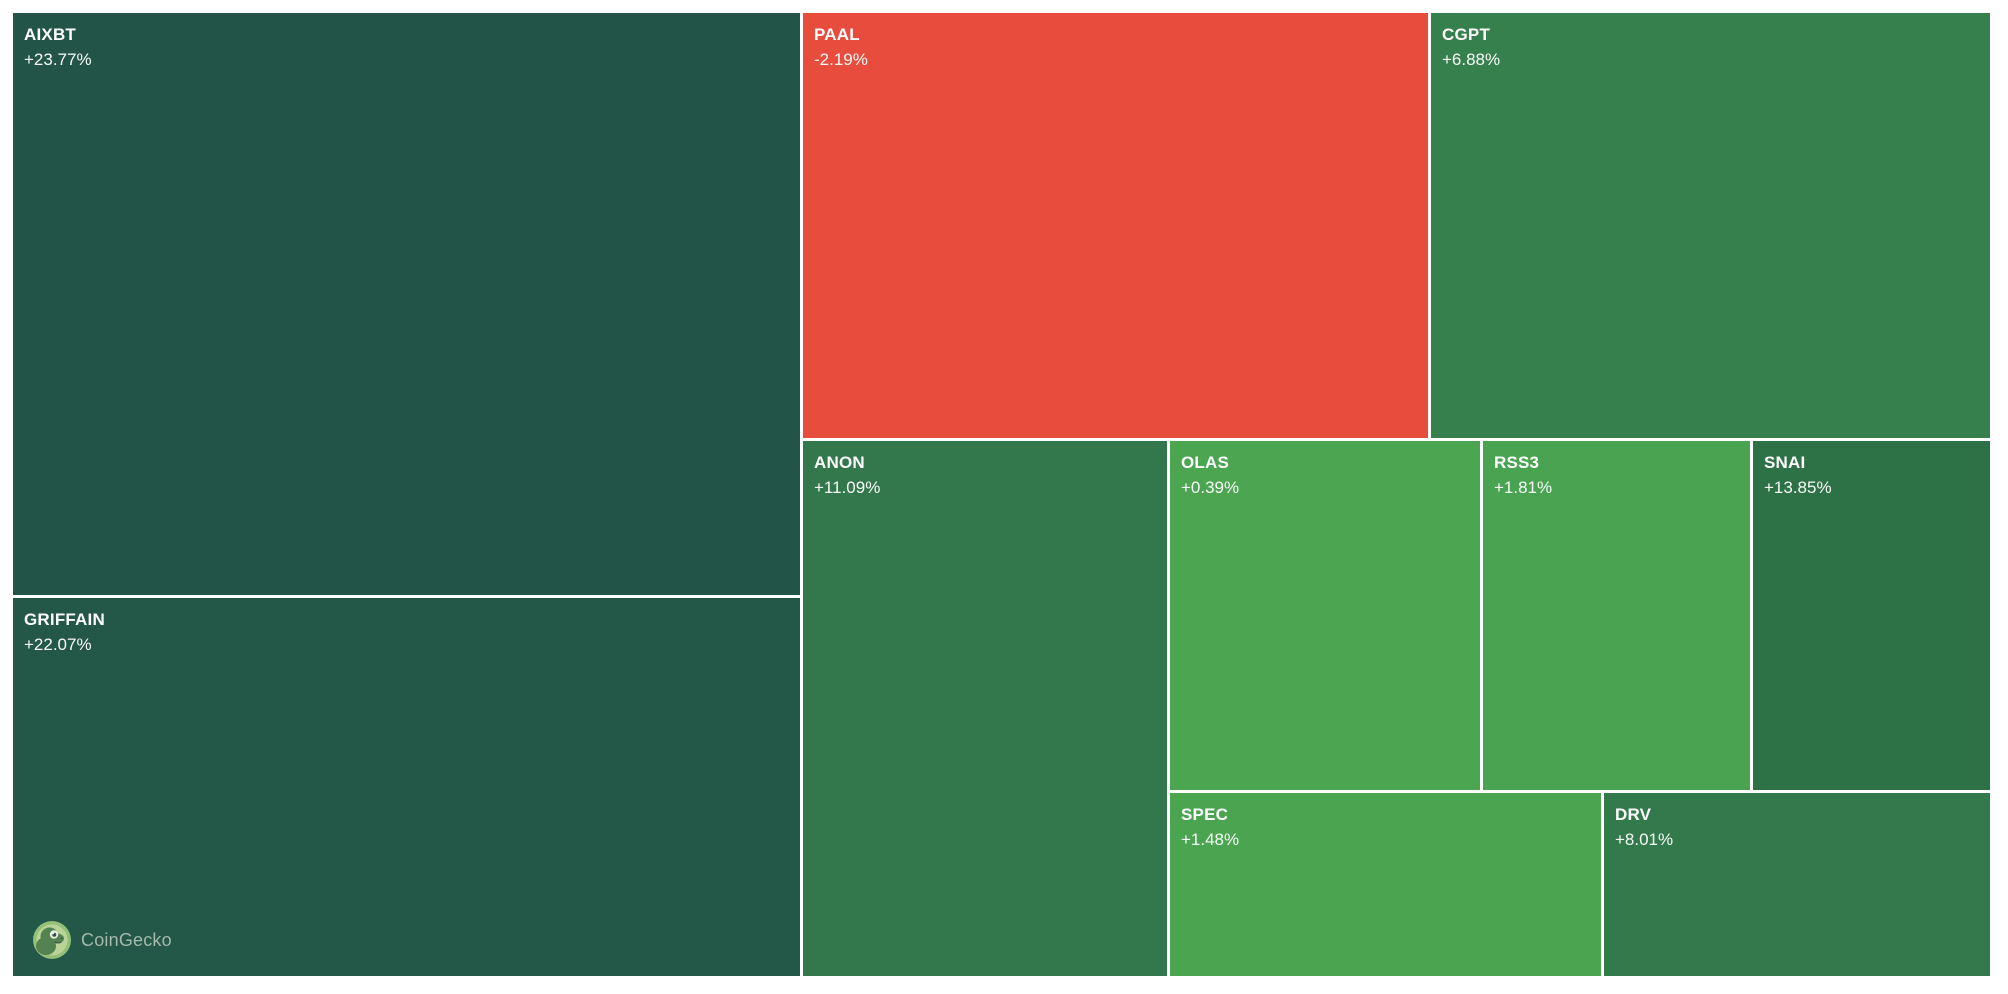 The height and width of the screenshot is (994, 2008). Describe the element at coordinates (1710, 225) in the screenshot. I see `tile-cgpt: CGPT +6.88%` at that location.